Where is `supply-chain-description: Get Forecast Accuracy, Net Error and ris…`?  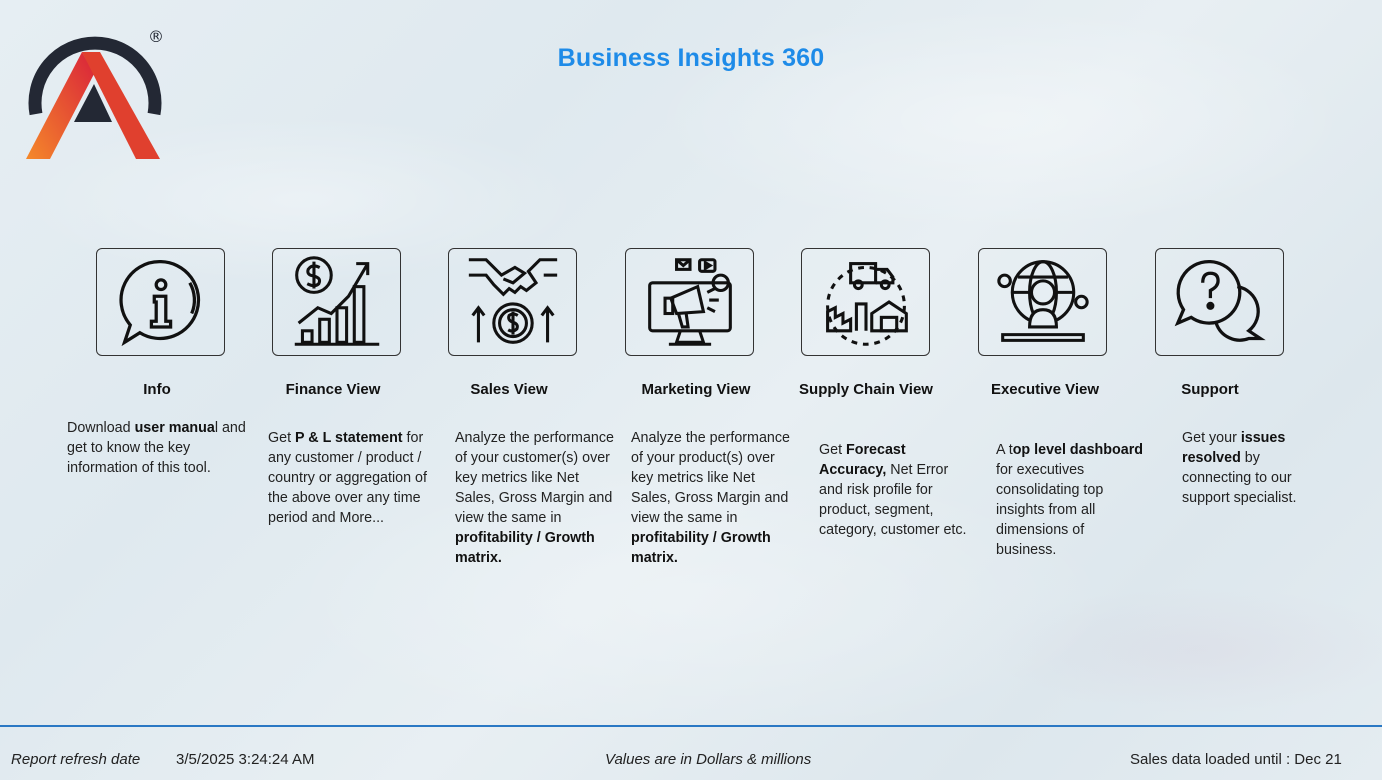 supply-chain-description: Get Forecast Accuracy, Net Error and ris… is located at coordinates (893, 490).